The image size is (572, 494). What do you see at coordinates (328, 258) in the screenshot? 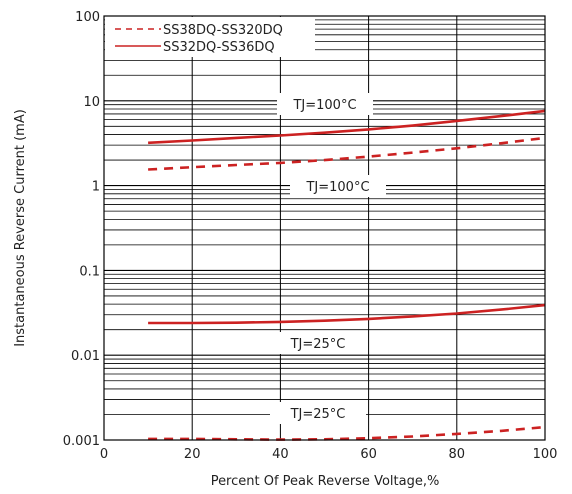
I see `annotations: TJ=100°C TJ=100°C TJ=25°C TJ=25°C` at bounding box center [328, 258].